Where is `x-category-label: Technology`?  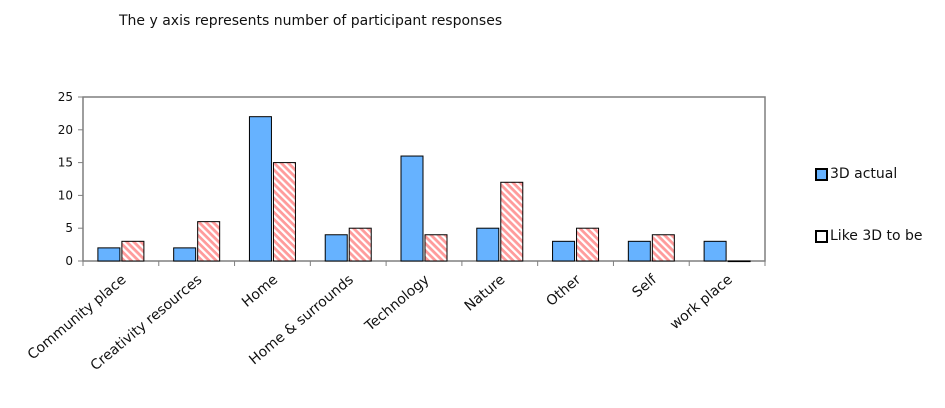
x-category-label: Technology is located at coordinates (396, 303).